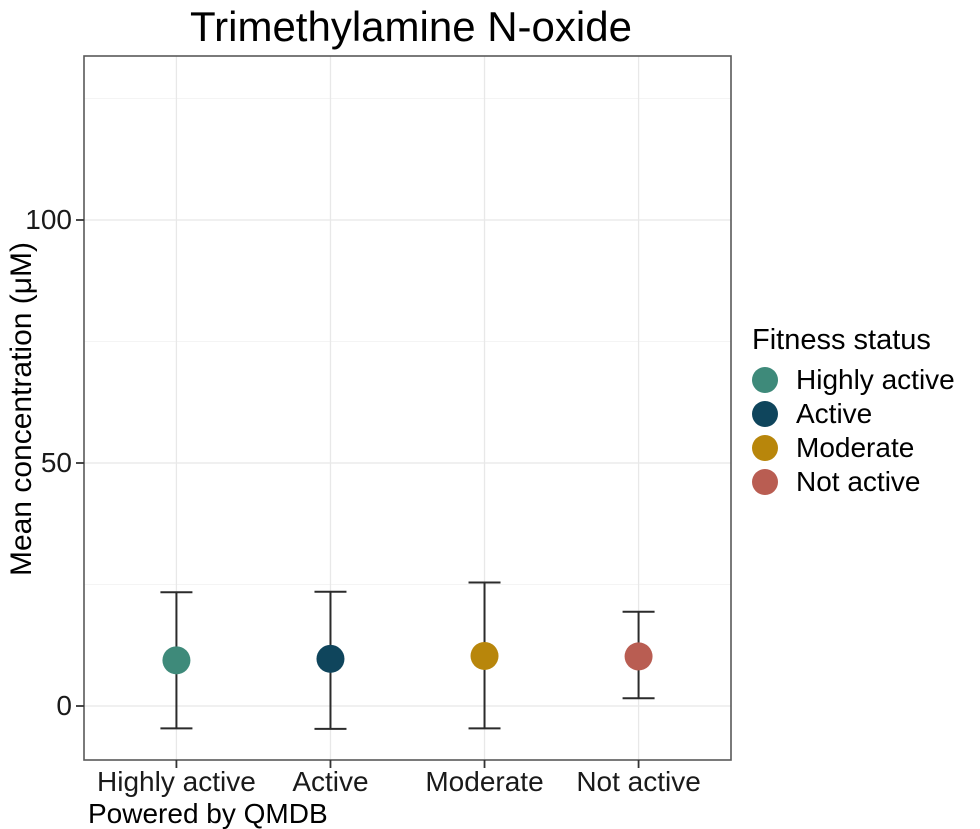 Image resolution: width=980 pixels, height=829 pixels. I want to click on legend-item: Not active, so click(865, 482).